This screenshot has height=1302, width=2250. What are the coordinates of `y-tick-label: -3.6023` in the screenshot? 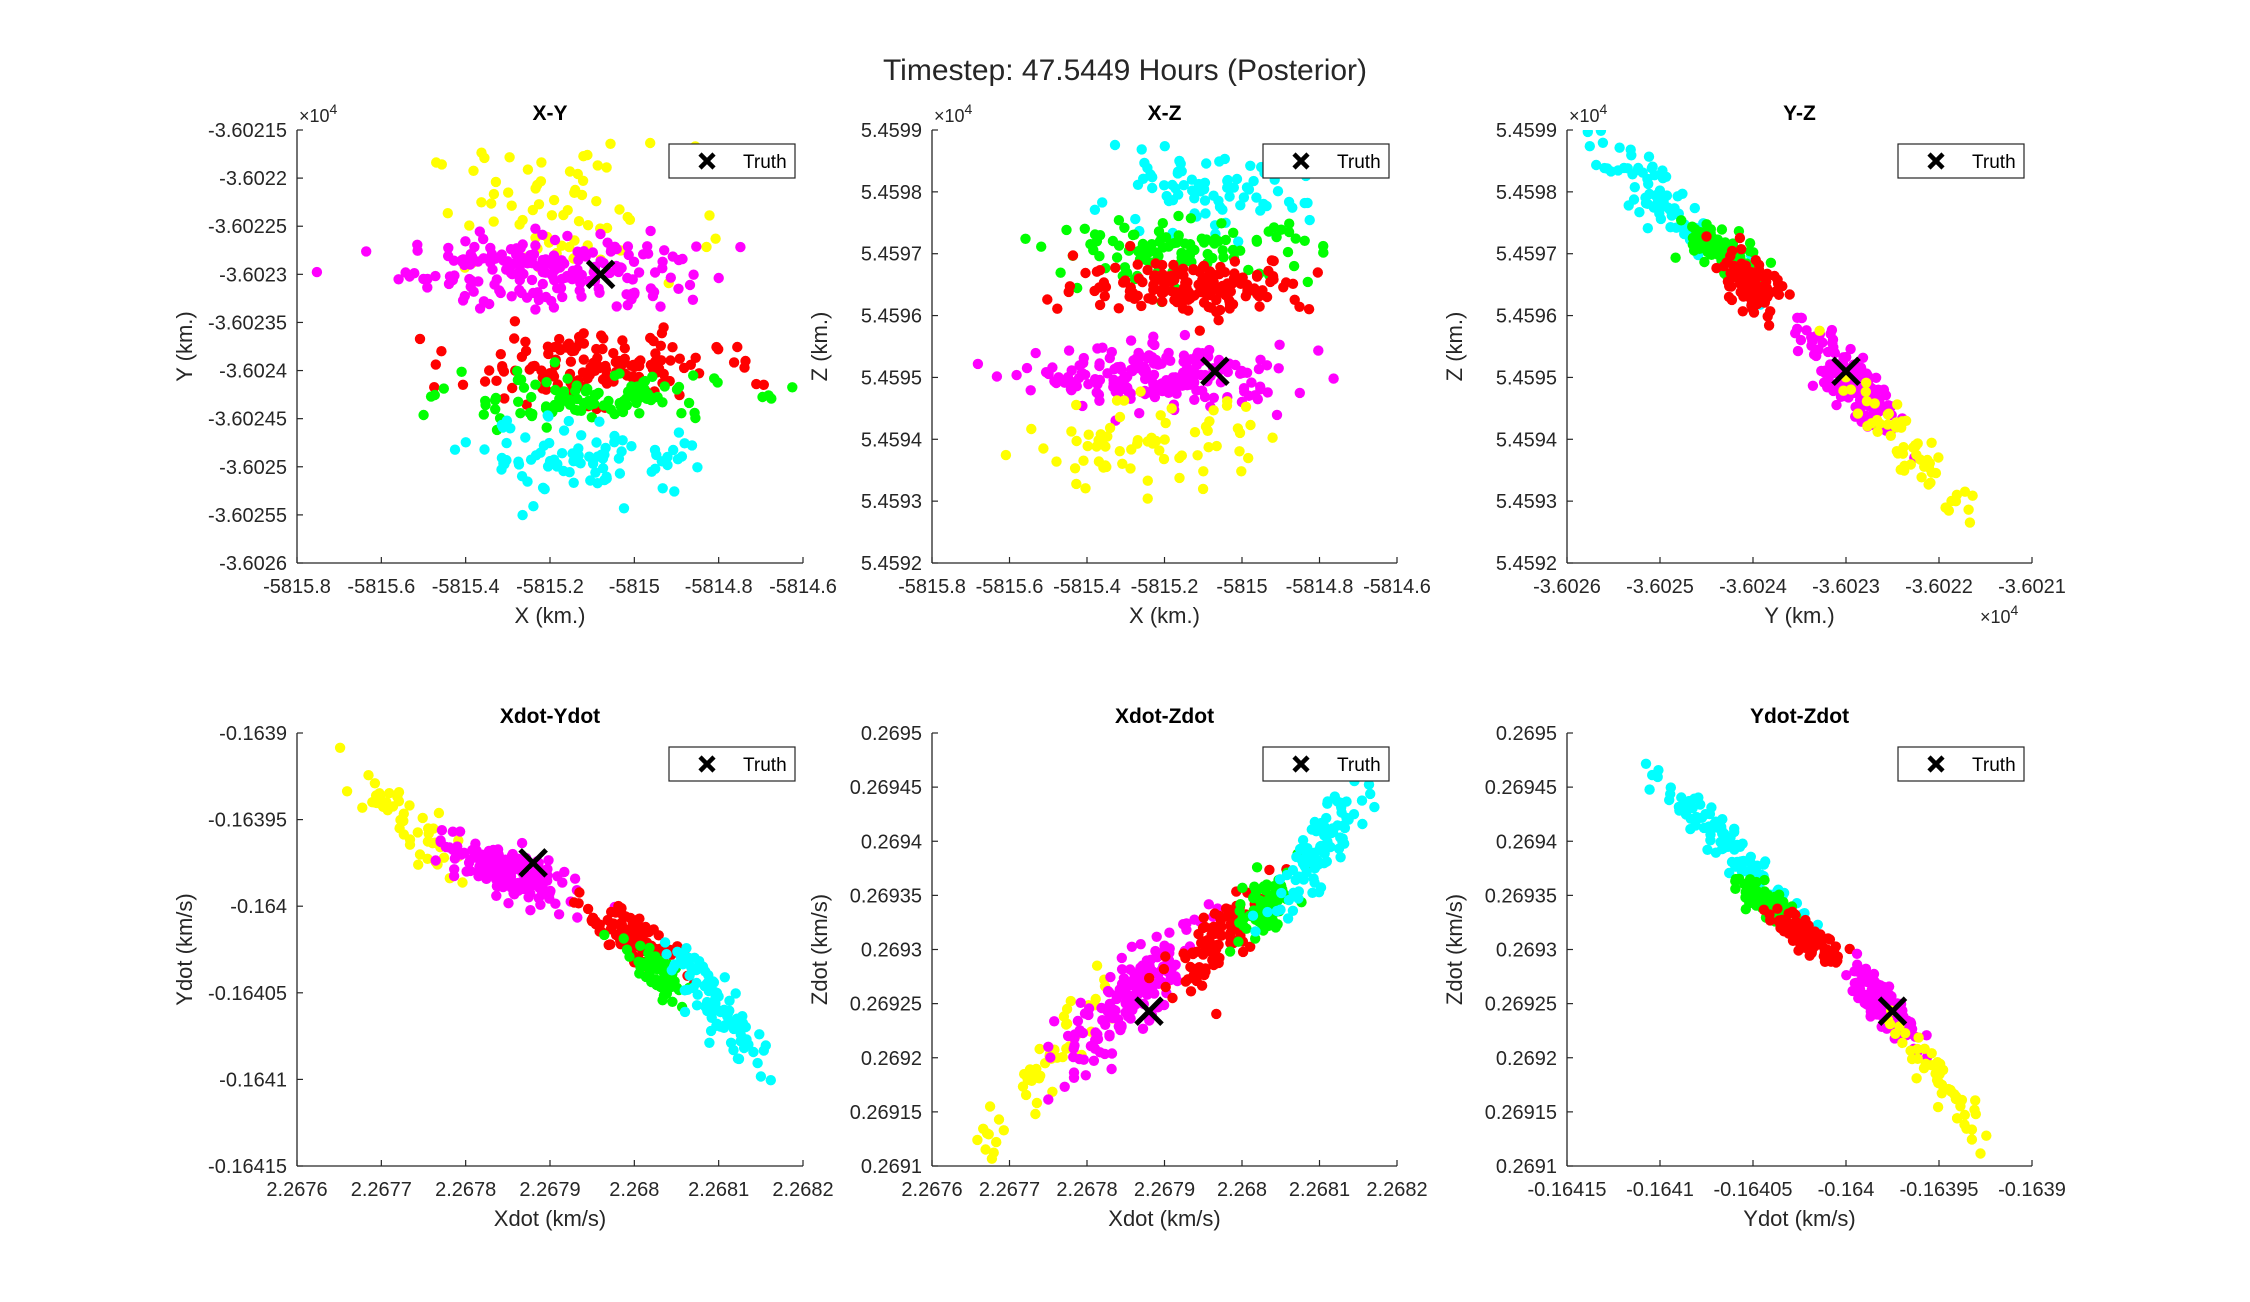 It's located at (253, 275).